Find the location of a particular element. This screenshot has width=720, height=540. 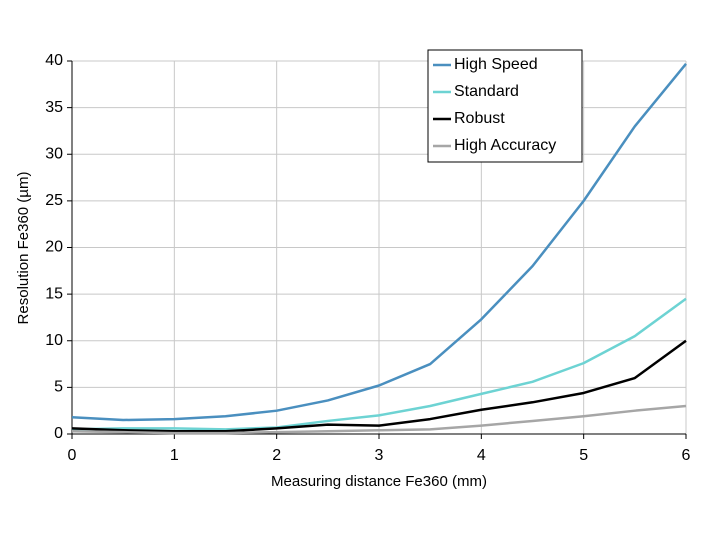

x-tick-label: 6 is located at coordinates (686, 455).